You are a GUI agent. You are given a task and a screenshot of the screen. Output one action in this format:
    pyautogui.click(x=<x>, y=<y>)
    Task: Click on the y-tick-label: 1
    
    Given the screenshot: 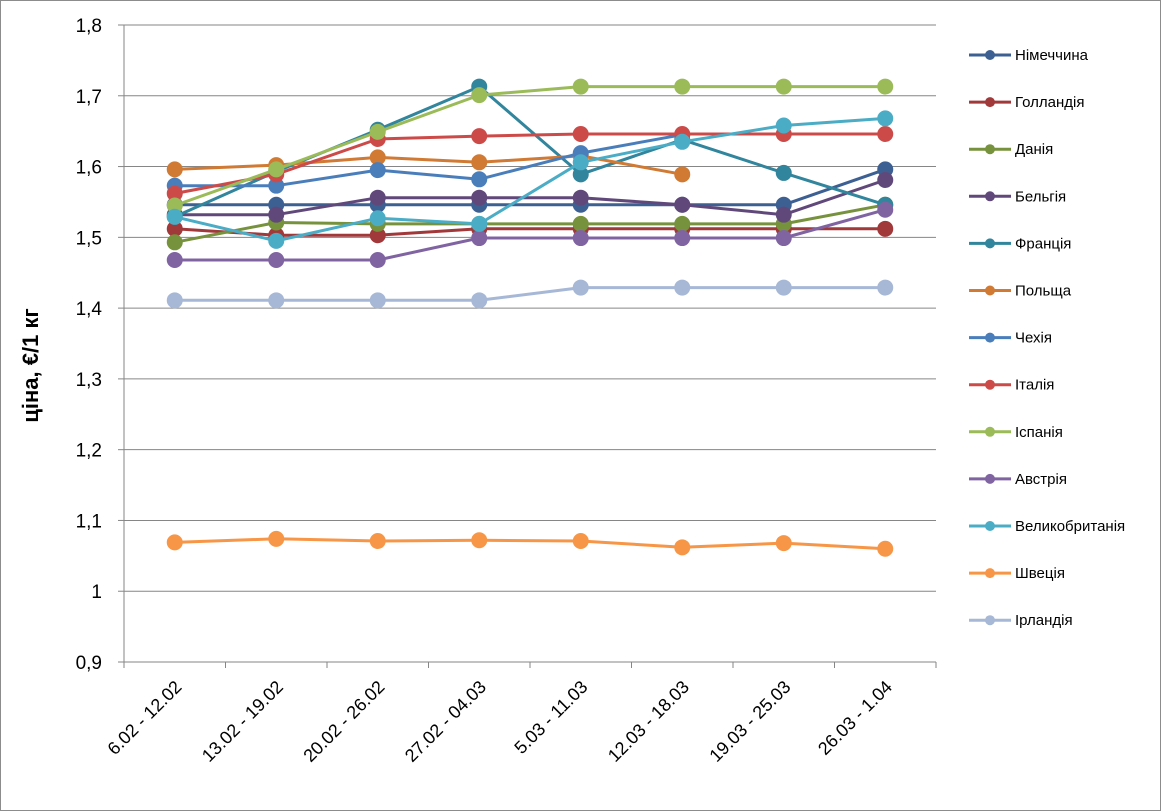 What is the action you would take?
    pyautogui.click(x=96, y=592)
    